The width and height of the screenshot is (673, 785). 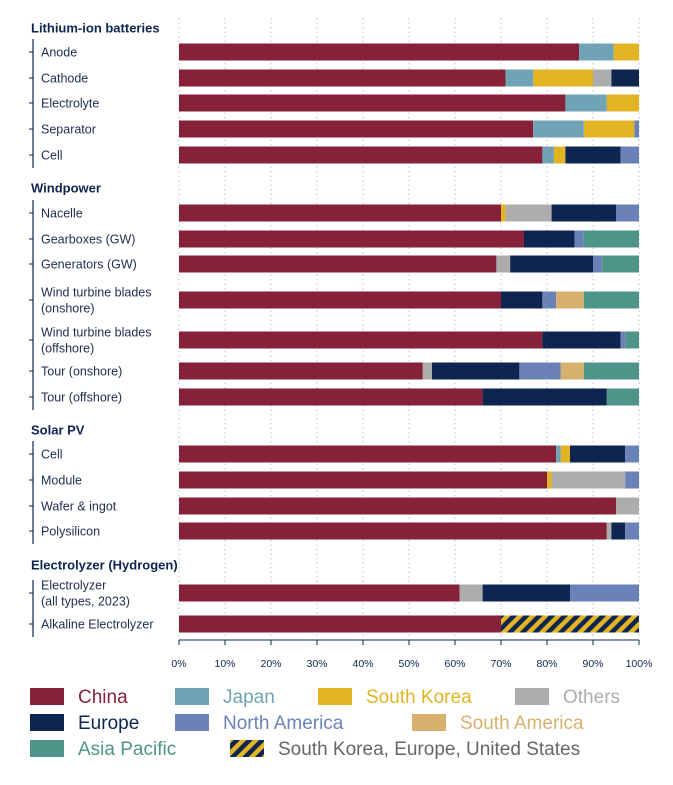 I want to click on legend-swatch-others, so click(x=532, y=696).